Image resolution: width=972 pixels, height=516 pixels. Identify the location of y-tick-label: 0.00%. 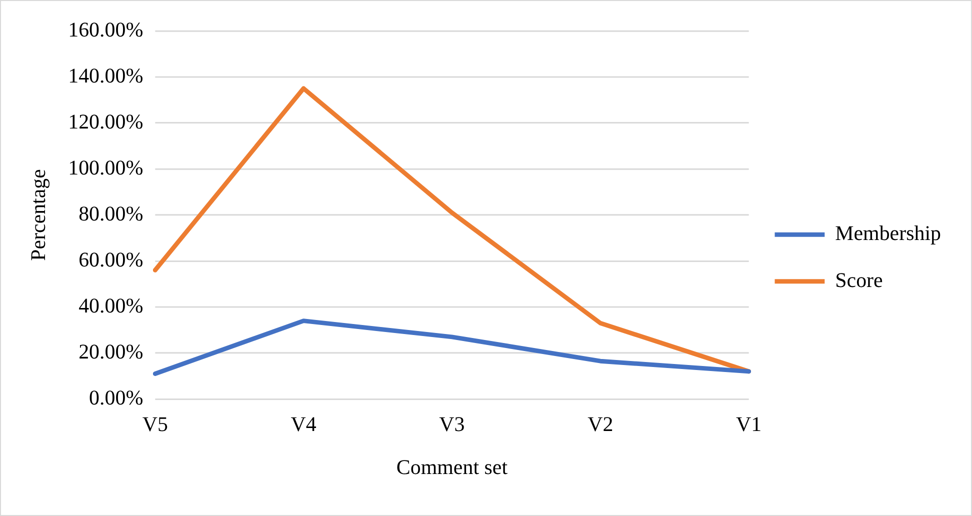
(116, 398).